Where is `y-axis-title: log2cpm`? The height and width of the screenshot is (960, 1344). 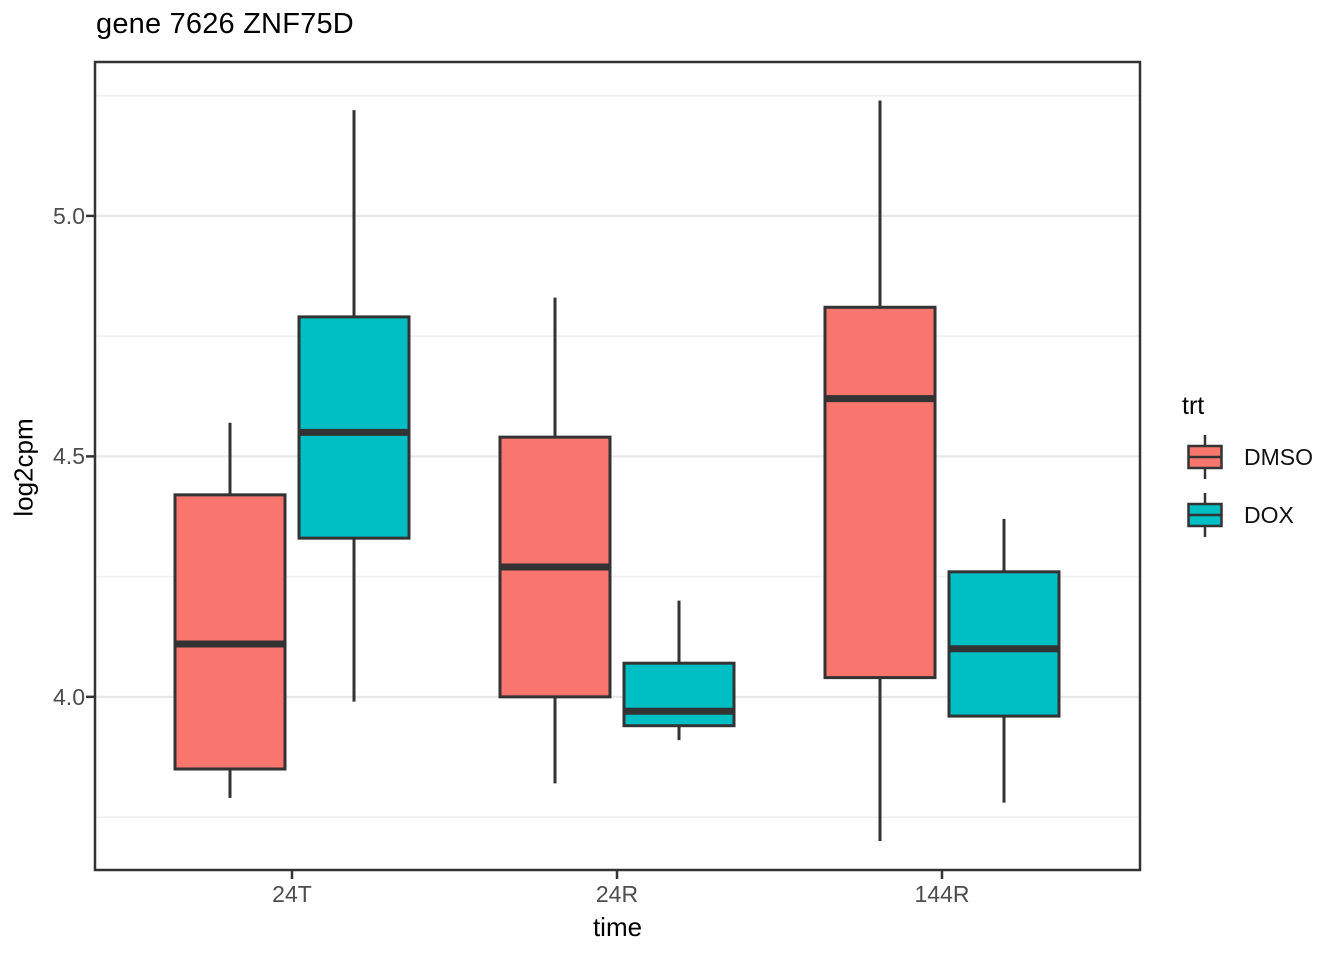 y-axis-title: log2cpm is located at coordinates (23, 467).